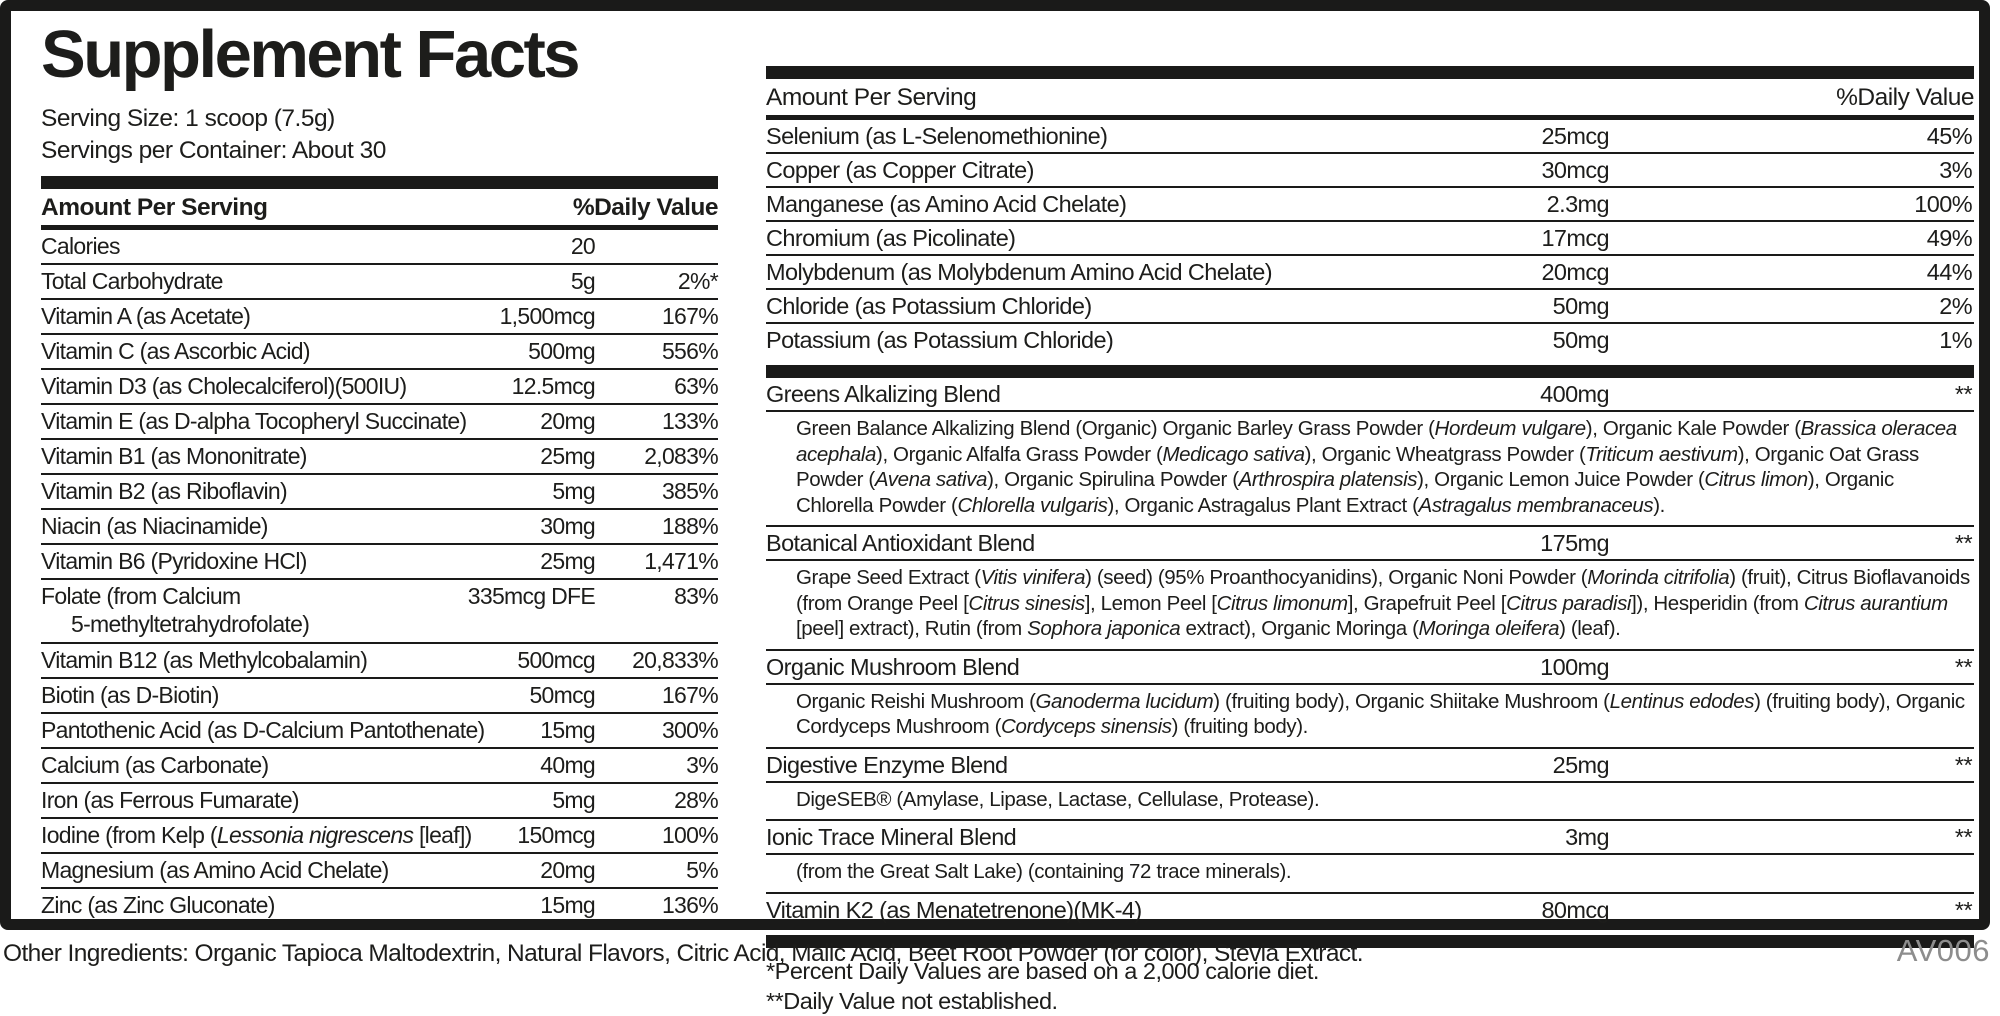 The image size is (2000, 1016). I want to click on nutrient-amount: 2.3mg, so click(1578, 204).